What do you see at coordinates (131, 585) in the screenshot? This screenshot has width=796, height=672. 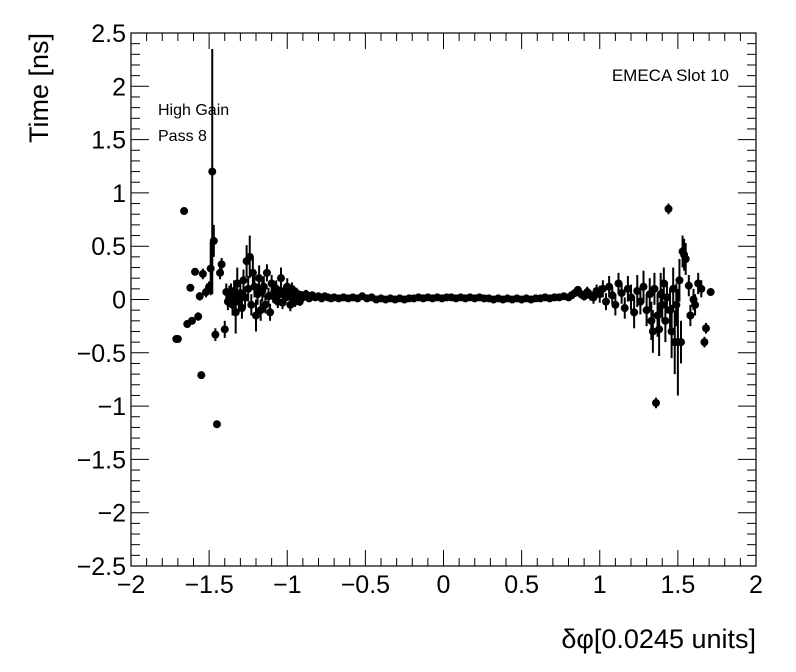 I see `x-tick-label: −2` at bounding box center [131, 585].